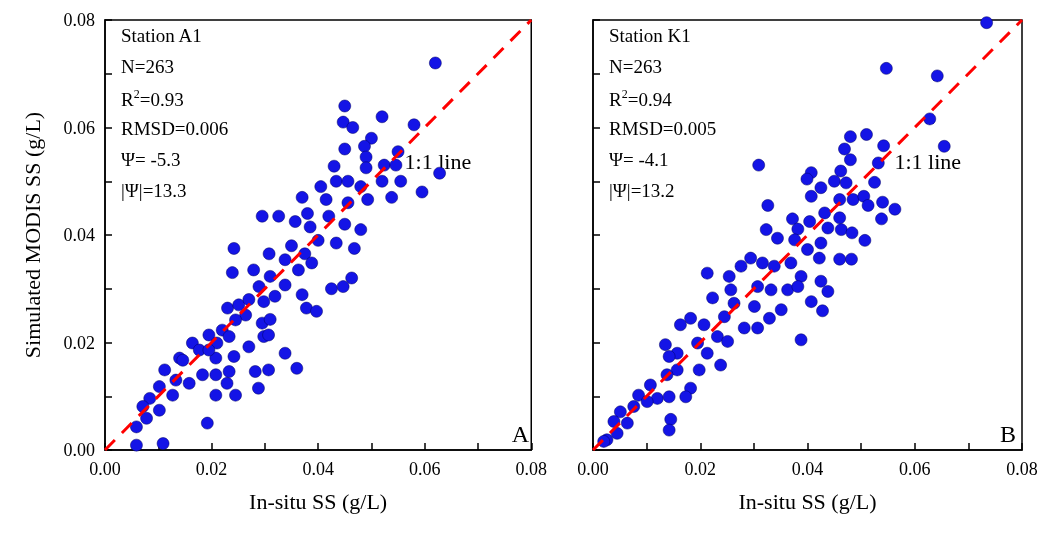 The image size is (1045, 538). Describe the element at coordinates (32, 235) in the screenshot. I see `y-axis-title: Simulated MODIS SS (g/L)` at that location.